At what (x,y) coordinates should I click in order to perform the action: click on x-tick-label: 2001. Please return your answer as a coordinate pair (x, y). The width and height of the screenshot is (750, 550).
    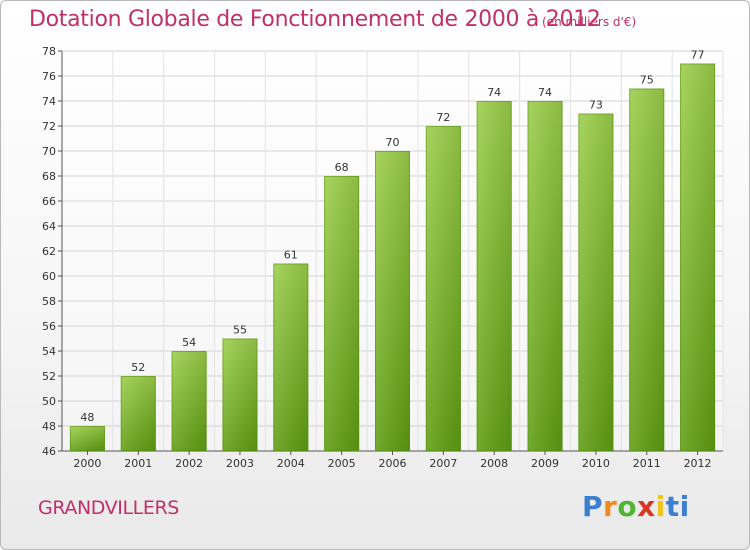
    Looking at the image, I should click on (138, 463).